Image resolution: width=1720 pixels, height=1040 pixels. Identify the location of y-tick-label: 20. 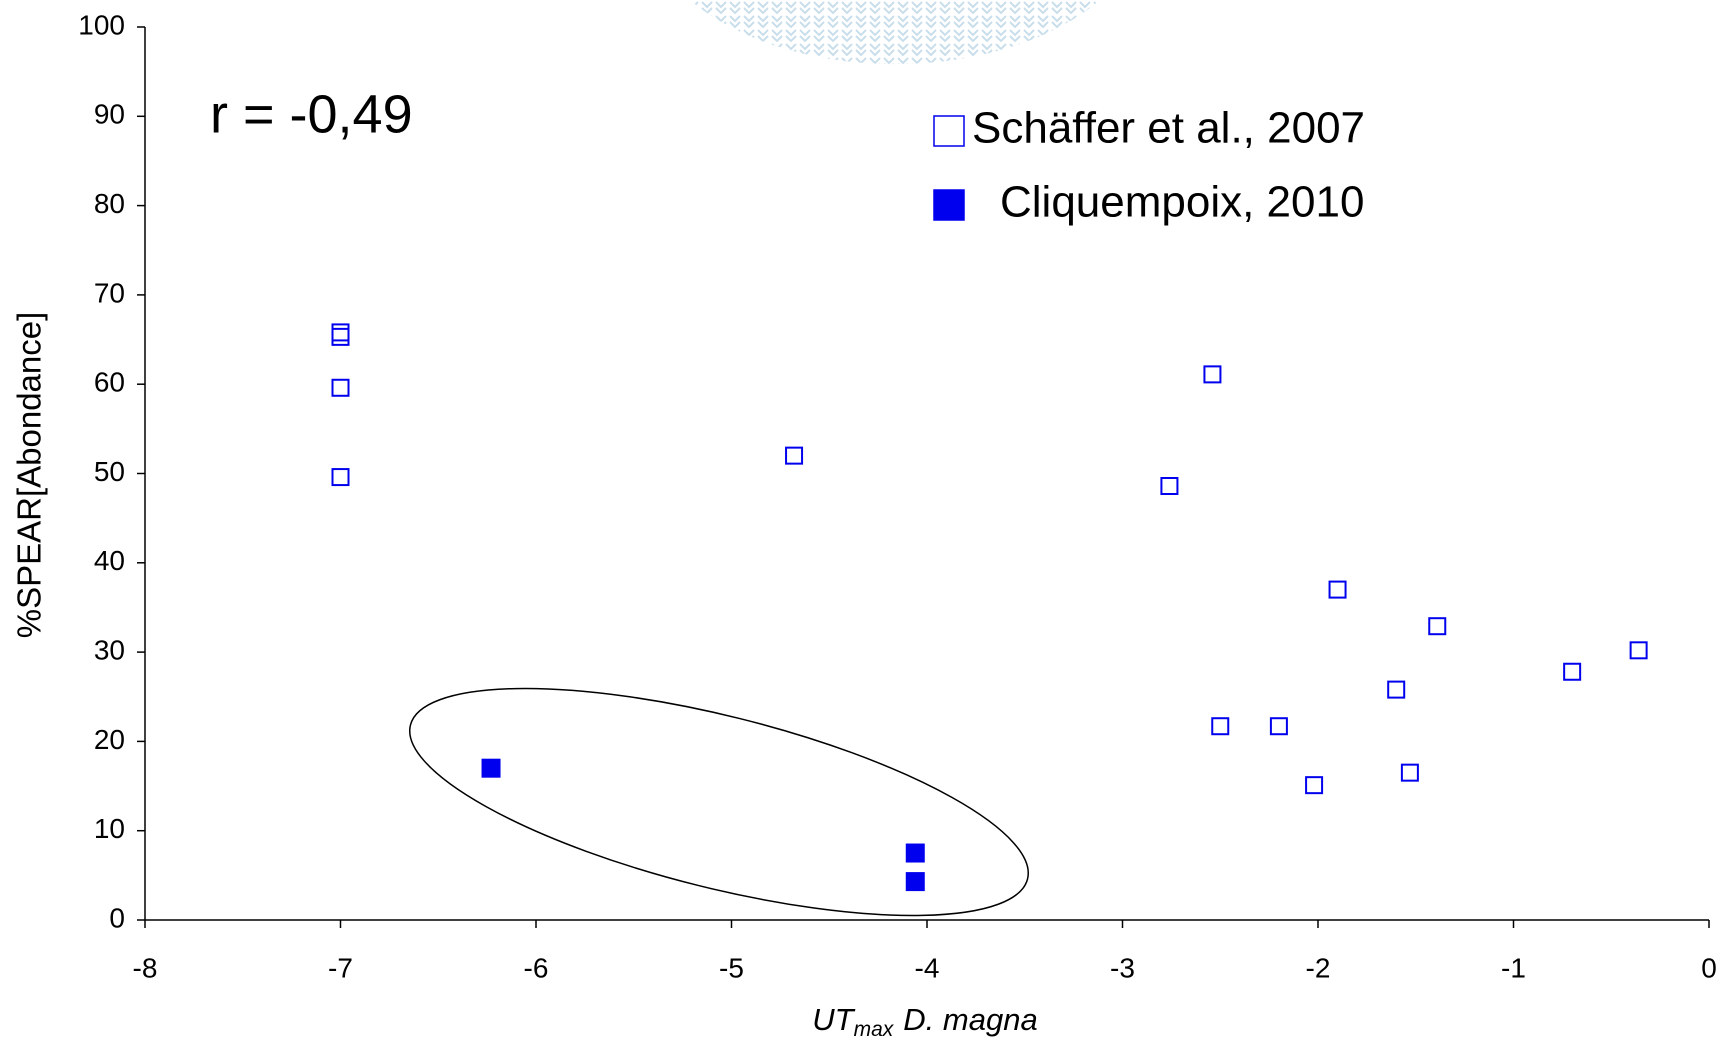
(109, 739).